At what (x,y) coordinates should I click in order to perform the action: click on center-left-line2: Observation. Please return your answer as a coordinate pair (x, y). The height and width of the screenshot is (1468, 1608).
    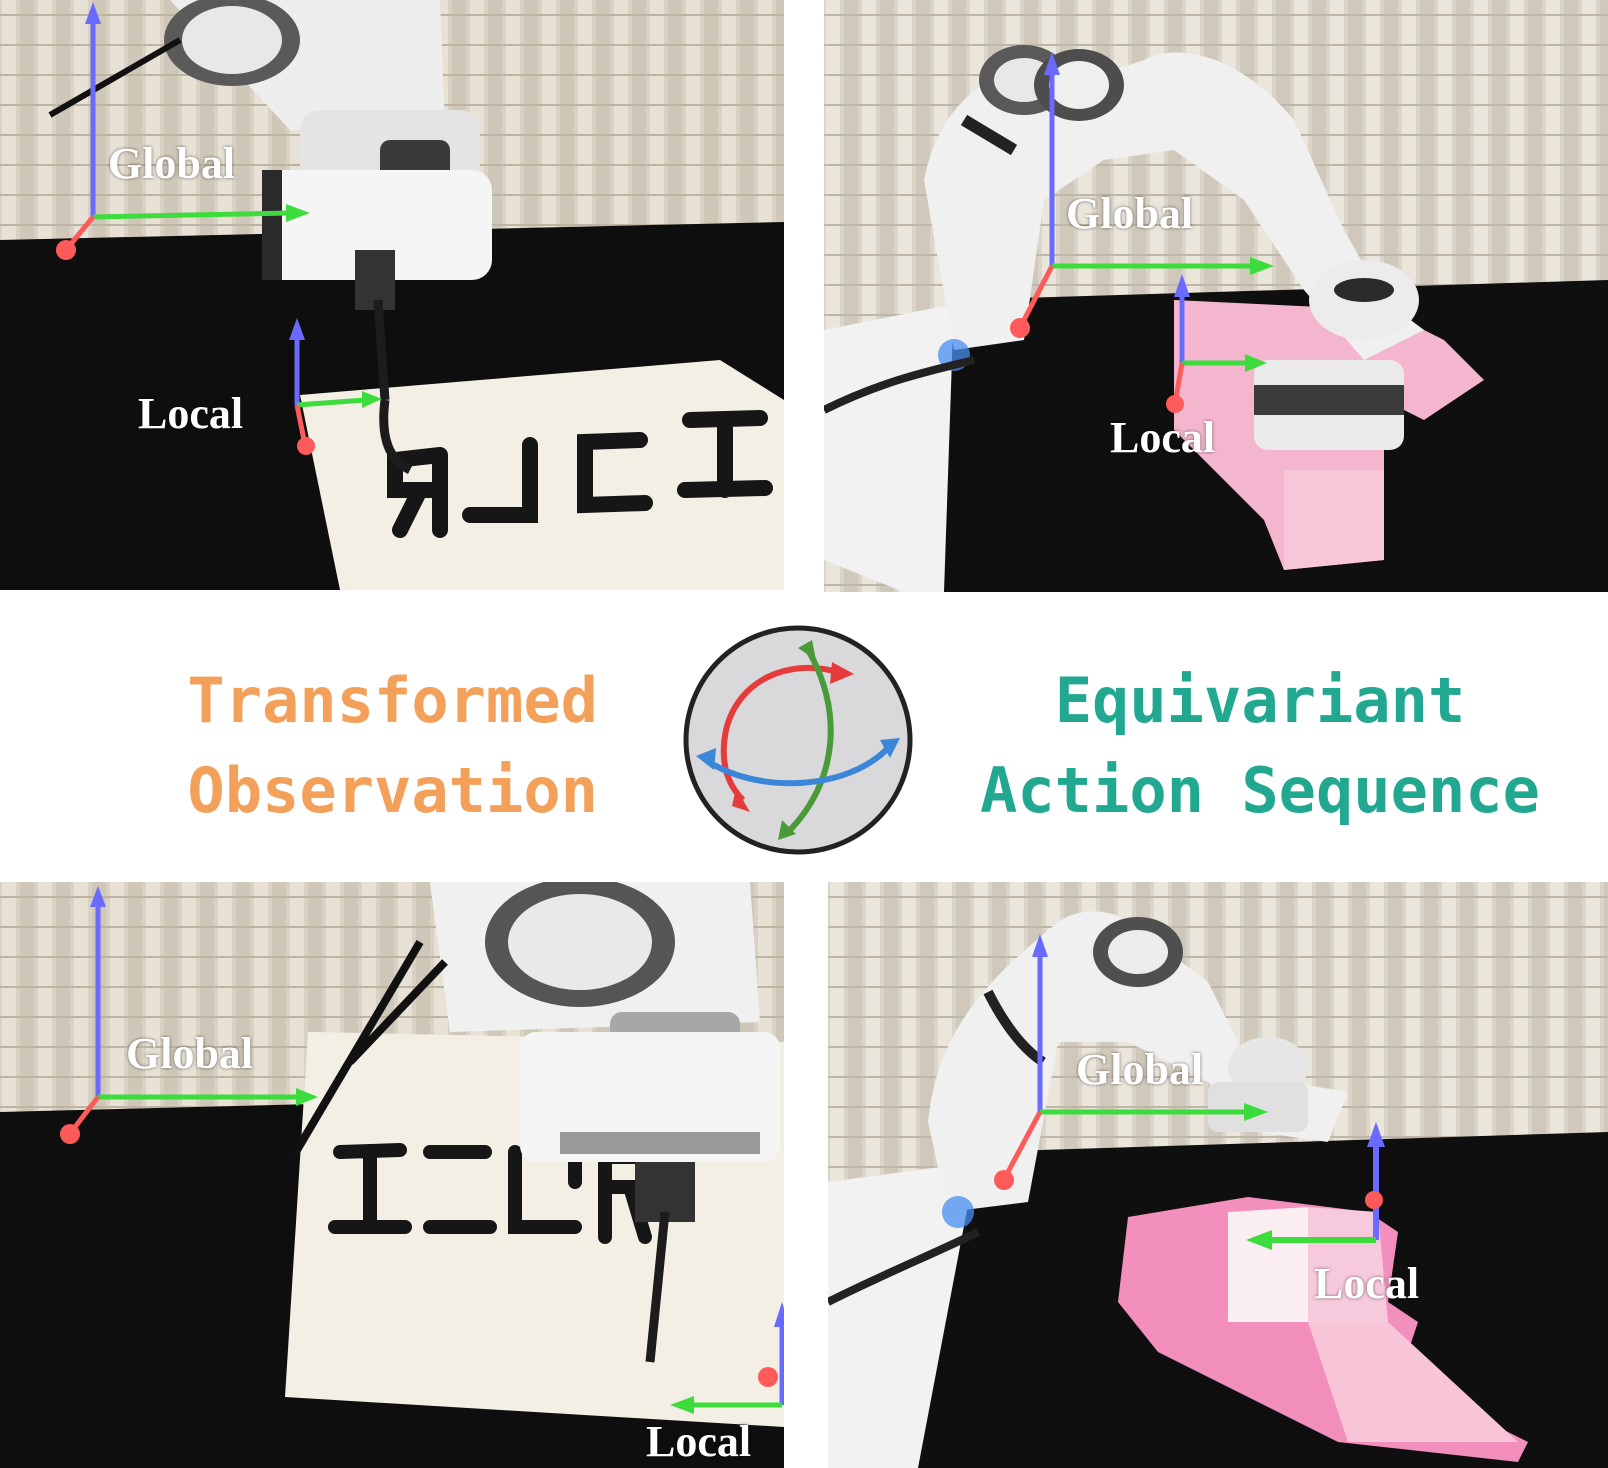
    Looking at the image, I should click on (392, 790).